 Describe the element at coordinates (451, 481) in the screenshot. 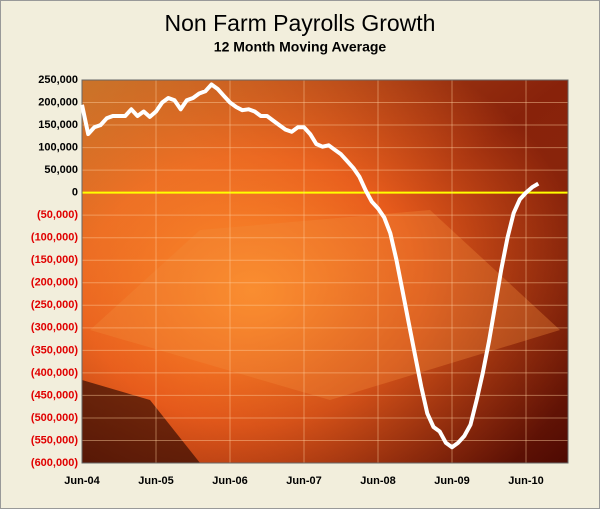

I see `x-tick-label: Jun-09` at that location.